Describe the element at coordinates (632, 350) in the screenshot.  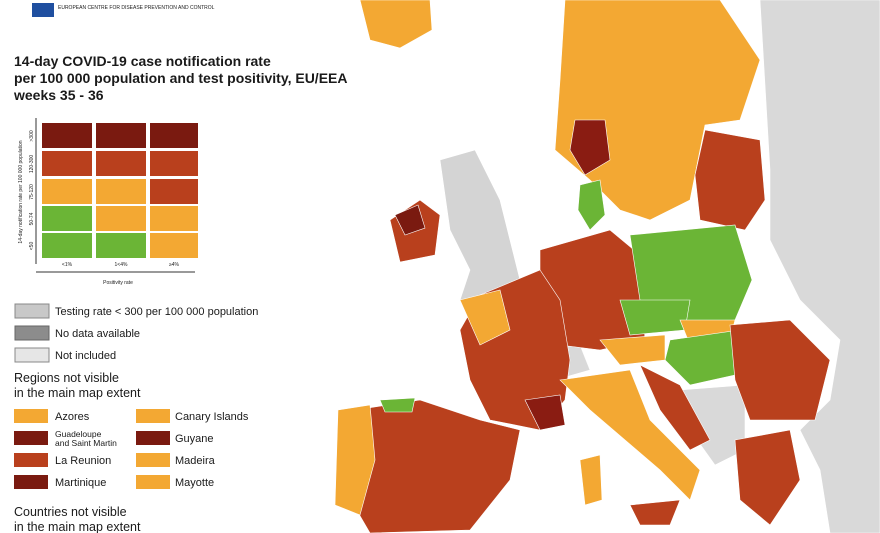
I see `austria` at that location.